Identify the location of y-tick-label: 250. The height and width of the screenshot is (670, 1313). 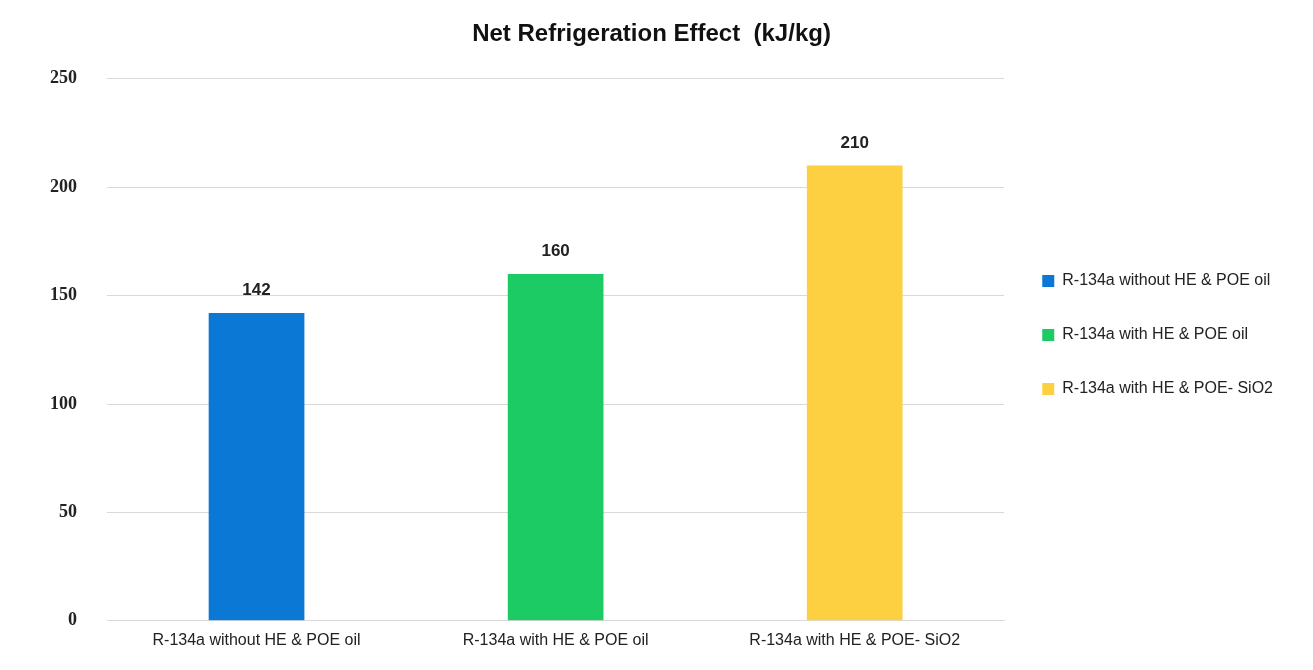
(63, 77).